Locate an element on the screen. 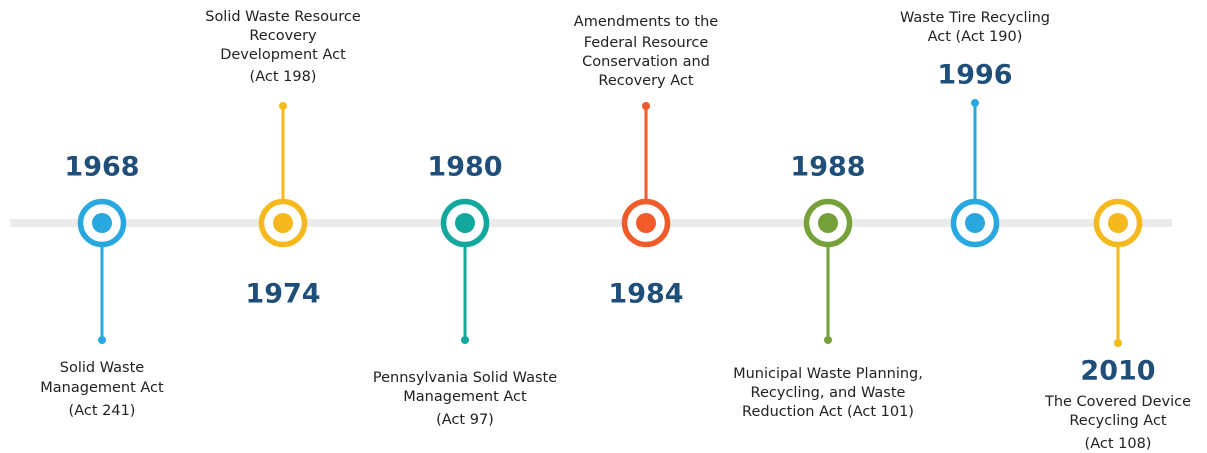  event-label: Reduction Act (Act 101) is located at coordinates (828, 412).